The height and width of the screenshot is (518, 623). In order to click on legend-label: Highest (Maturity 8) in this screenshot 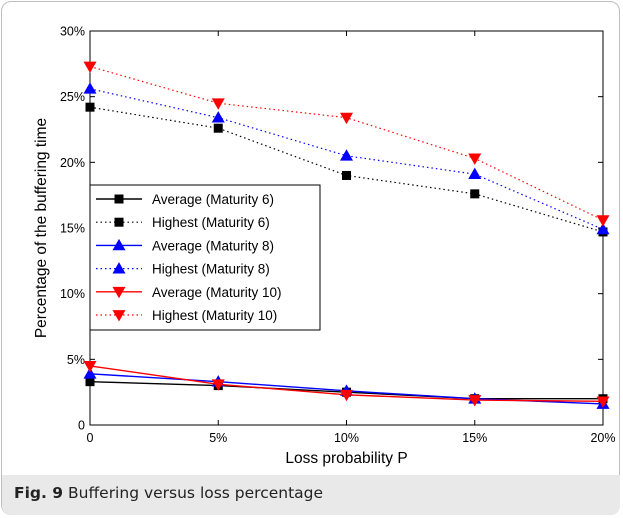, I will do `click(211, 269)`.